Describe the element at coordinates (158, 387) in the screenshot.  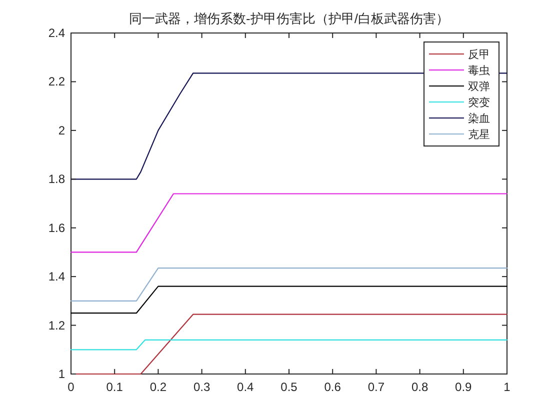
I see `x-tick-label: 0.2` at that location.